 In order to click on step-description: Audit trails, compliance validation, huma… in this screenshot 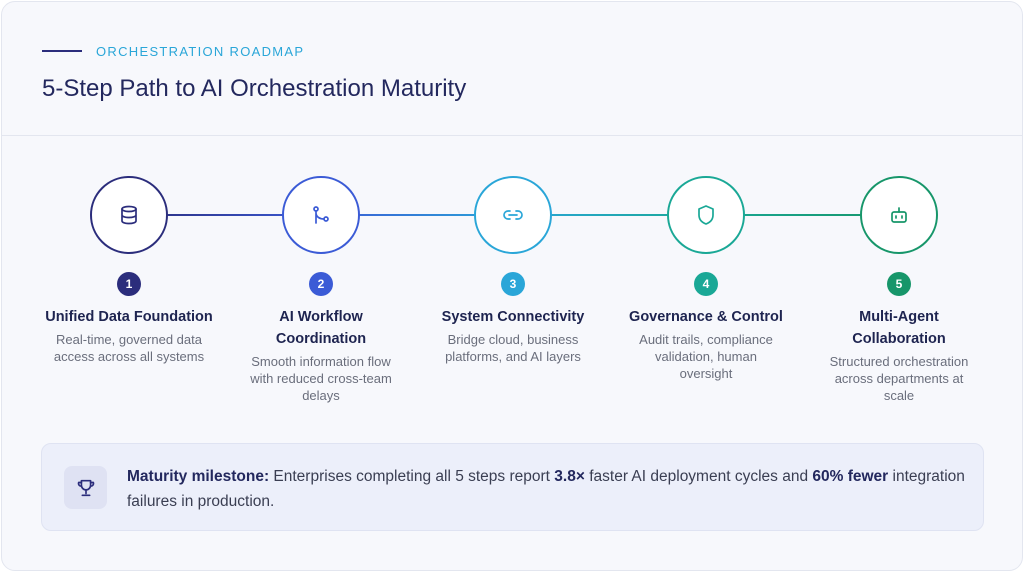, I will do `click(706, 356)`.